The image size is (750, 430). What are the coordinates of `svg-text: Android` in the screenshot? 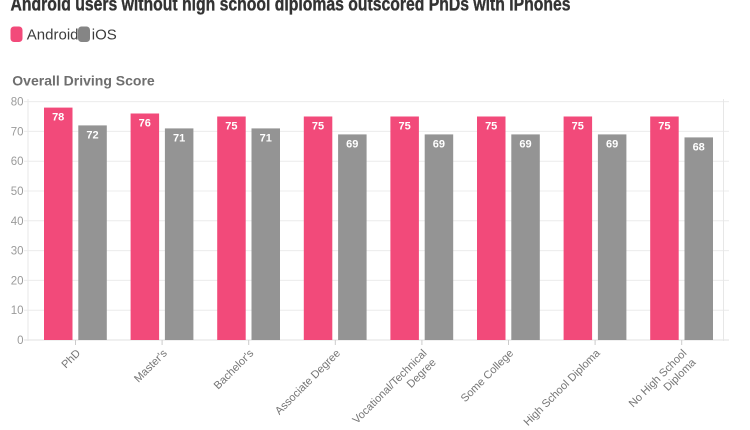 It's located at (53, 34).